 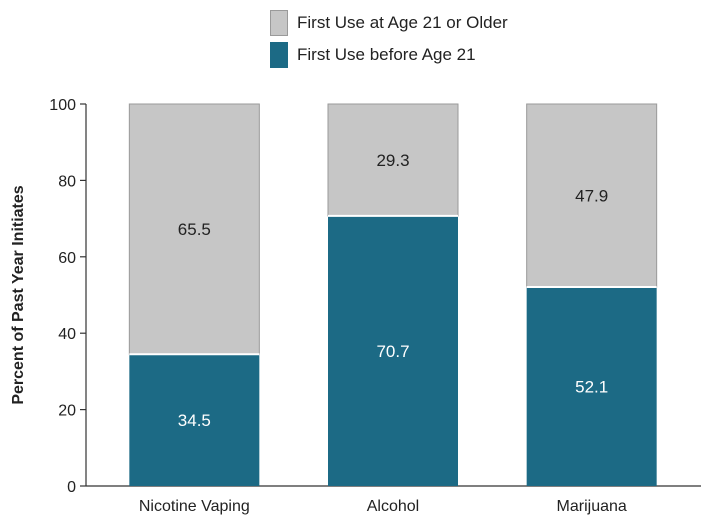 I want to click on y-tick-label: 60, so click(x=67, y=258).